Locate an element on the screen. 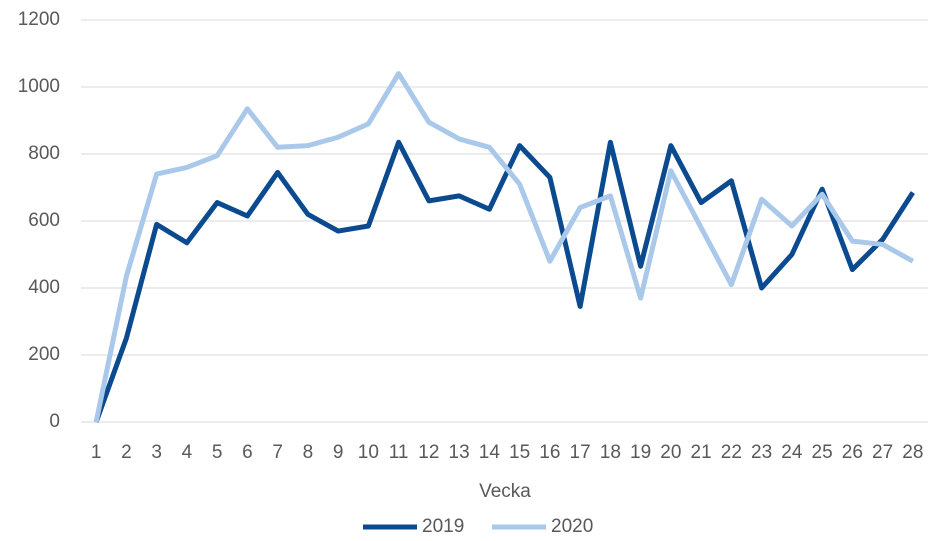  x-tick-label: 9 is located at coordinates (338, 452).